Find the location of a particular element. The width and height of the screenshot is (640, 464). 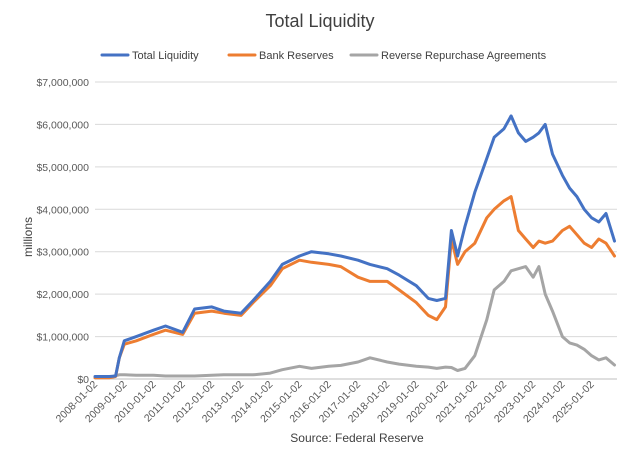

legend-label: Reverse Repurchase Agreements is located at coordinates (464, 56).